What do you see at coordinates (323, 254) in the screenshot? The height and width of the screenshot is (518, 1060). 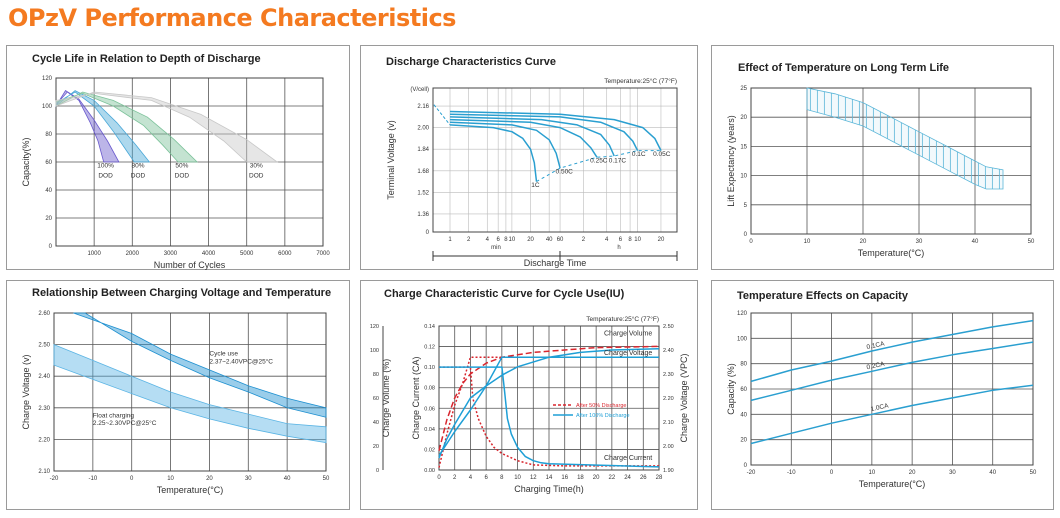 I see `x-tick-label: 7000` at bounding box center [323, 254].